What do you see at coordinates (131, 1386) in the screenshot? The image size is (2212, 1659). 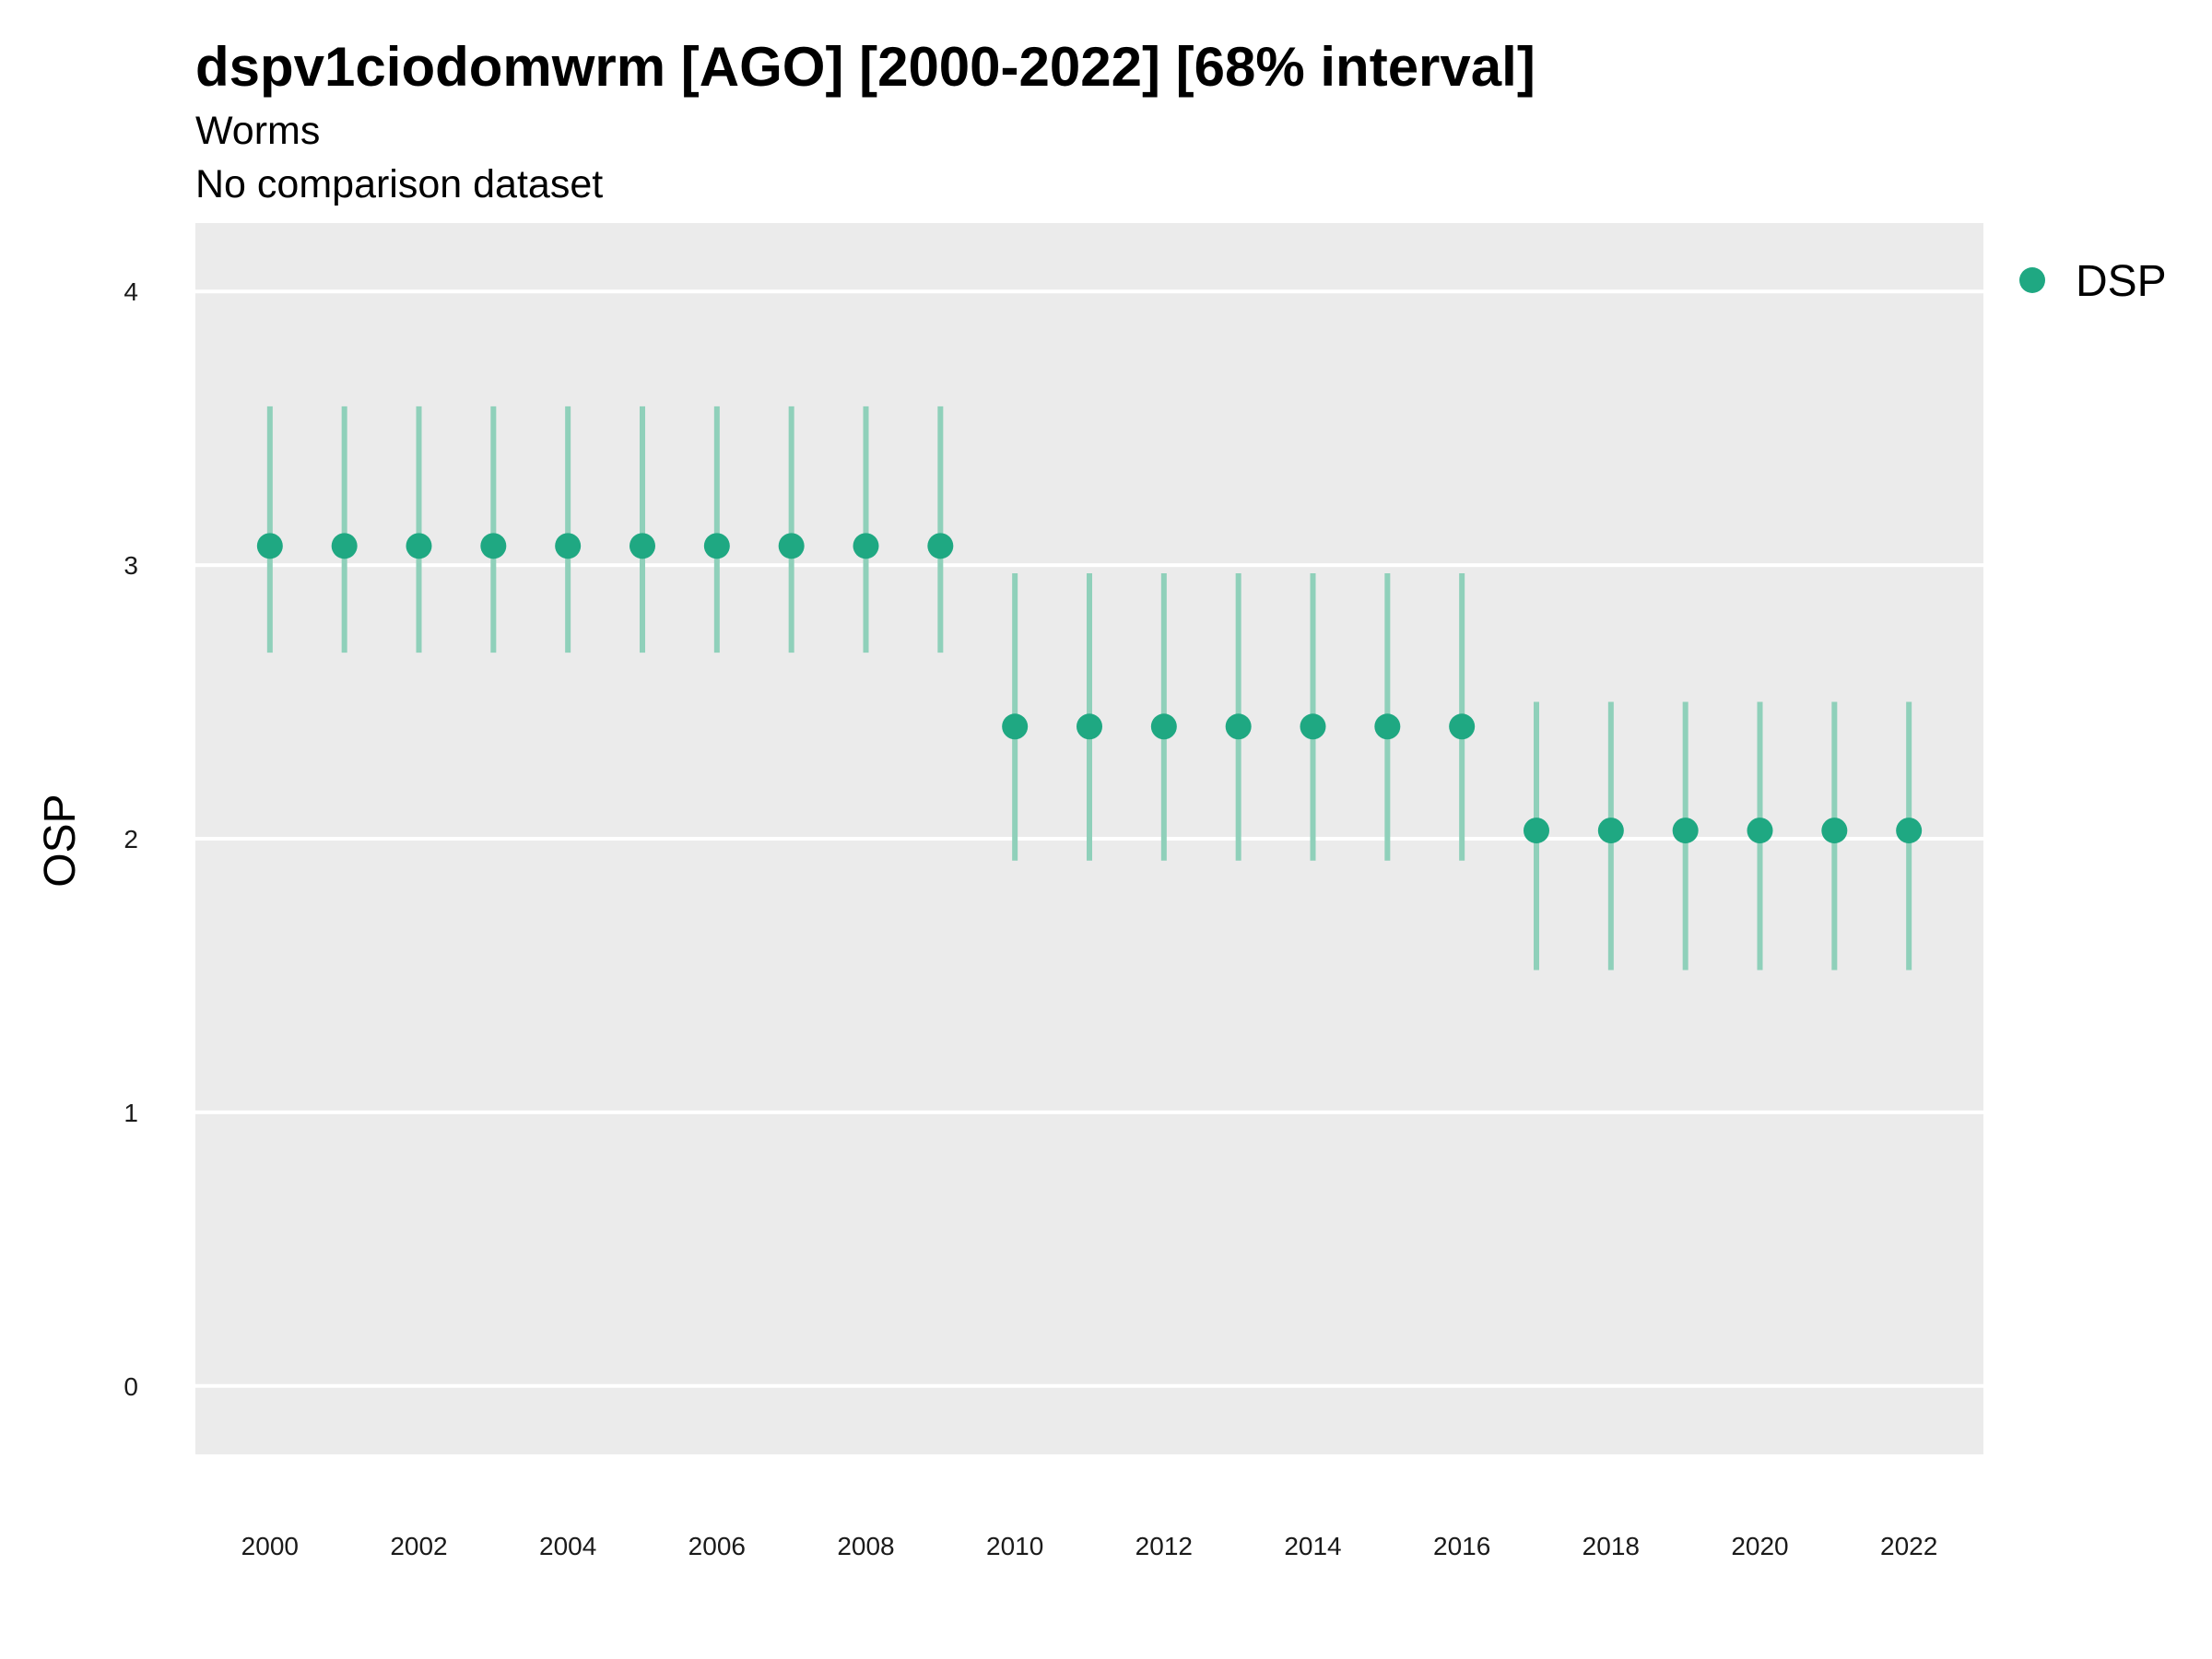 I see `y-tick-label: 0` at bounding box center [131, 1386].